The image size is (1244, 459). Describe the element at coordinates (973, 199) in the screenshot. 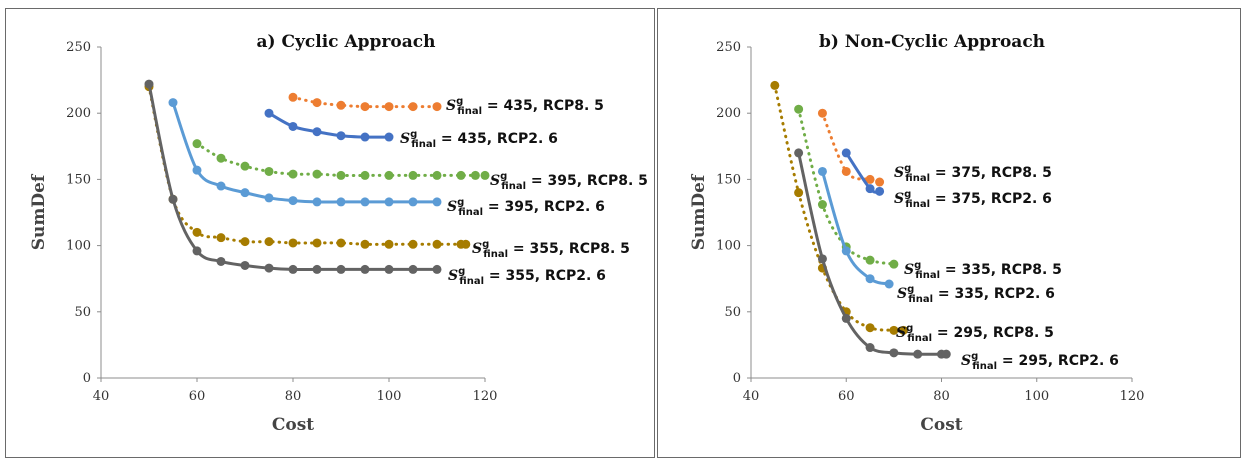

I see `series-label: Sg final = 375, RCP2. 6` at that location.